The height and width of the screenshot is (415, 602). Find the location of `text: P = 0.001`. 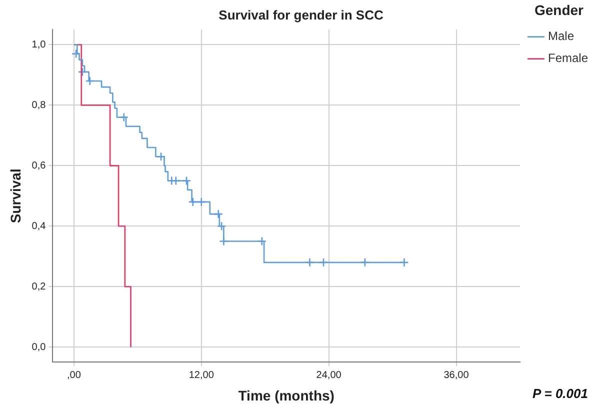

text: P = 0.001 is located at coordinates (560, 393).